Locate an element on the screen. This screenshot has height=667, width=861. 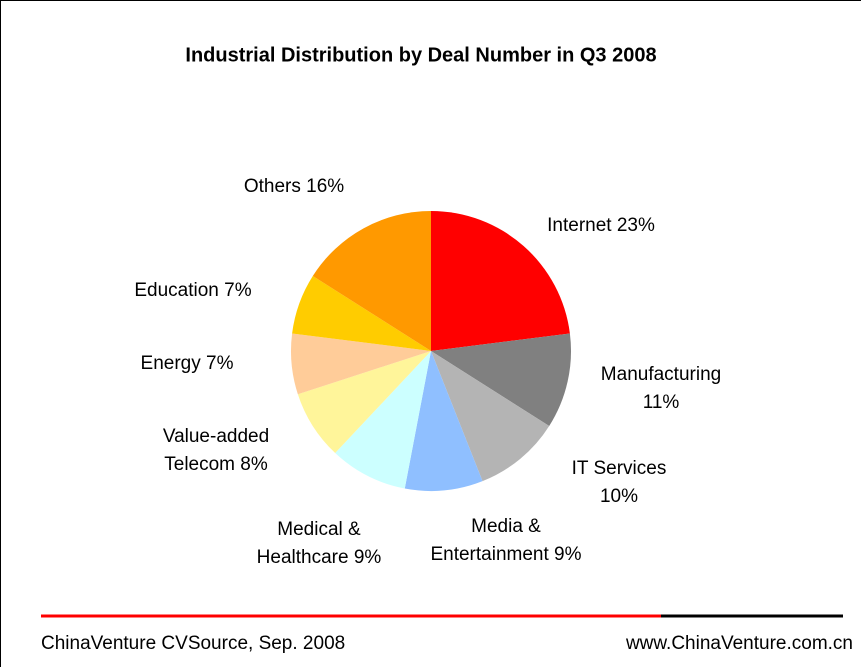
category-label: Energy is located at coordinates (170, 363).